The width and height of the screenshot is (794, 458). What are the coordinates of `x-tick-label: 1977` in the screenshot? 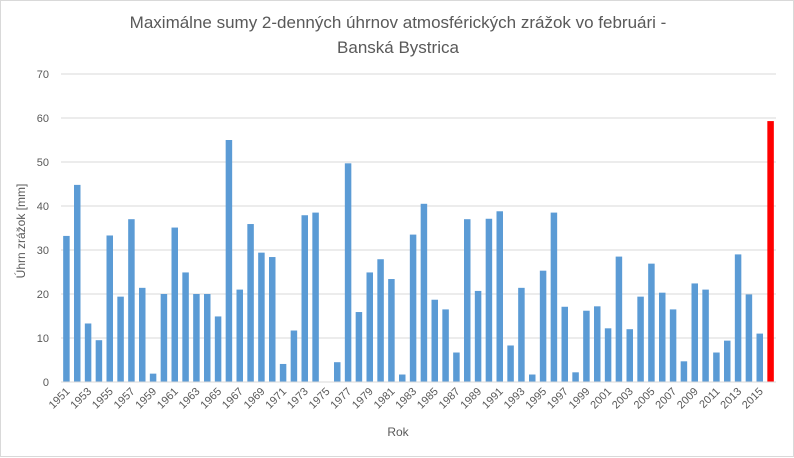 It's located at (341, 399).